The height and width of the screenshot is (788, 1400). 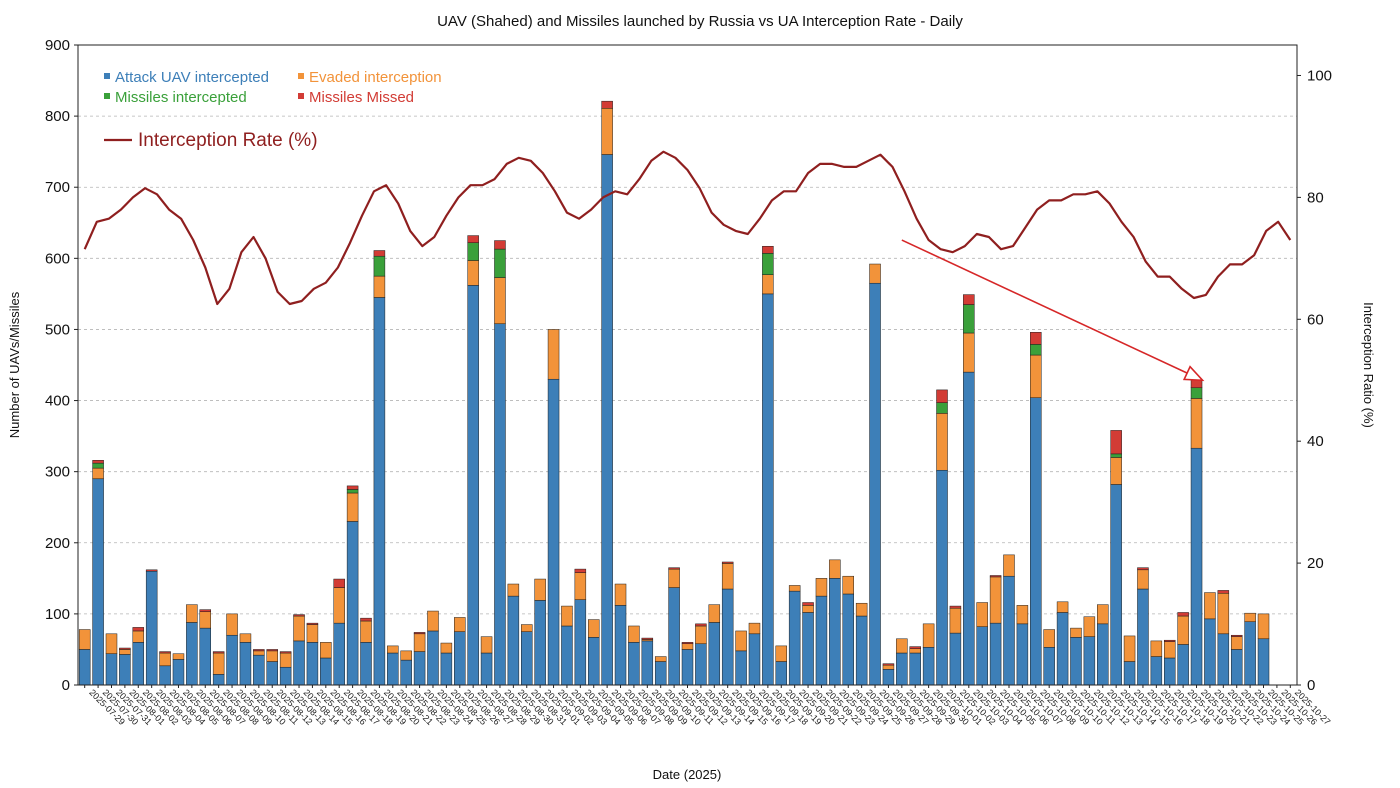 I want to click on trend-arrow-head, so click(x=1193, y=373).